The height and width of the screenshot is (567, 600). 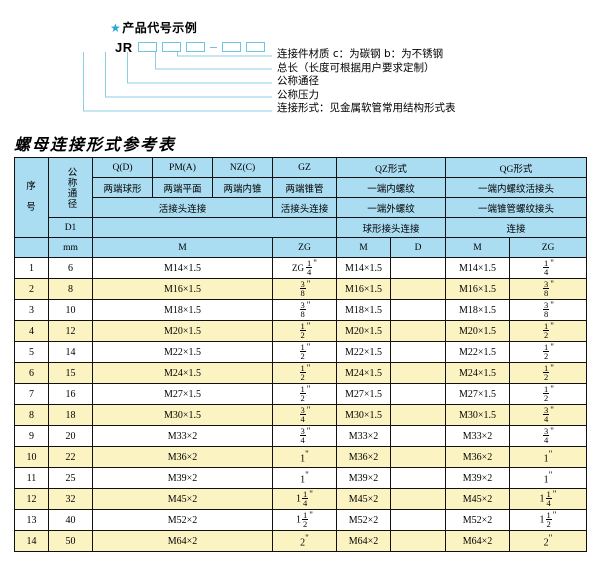 What do you see at coordinates (478, 289) in the screenshot?
I see `cell-qg-m: M16×1.5` at bounding box center [478, 289].